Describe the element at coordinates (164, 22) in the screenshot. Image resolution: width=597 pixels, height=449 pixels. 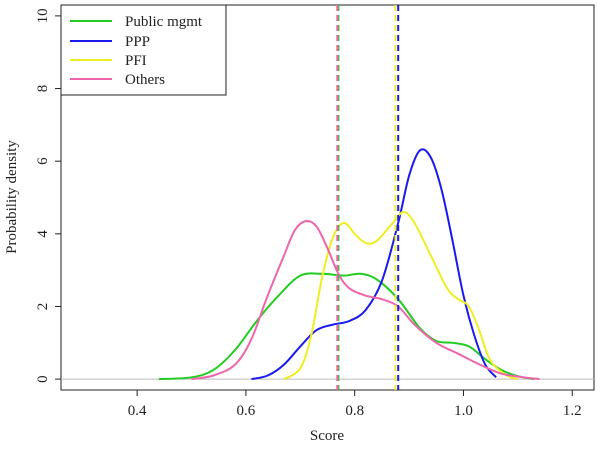
I see `legend-label-public-mgmt: Public mgmt` at that location.